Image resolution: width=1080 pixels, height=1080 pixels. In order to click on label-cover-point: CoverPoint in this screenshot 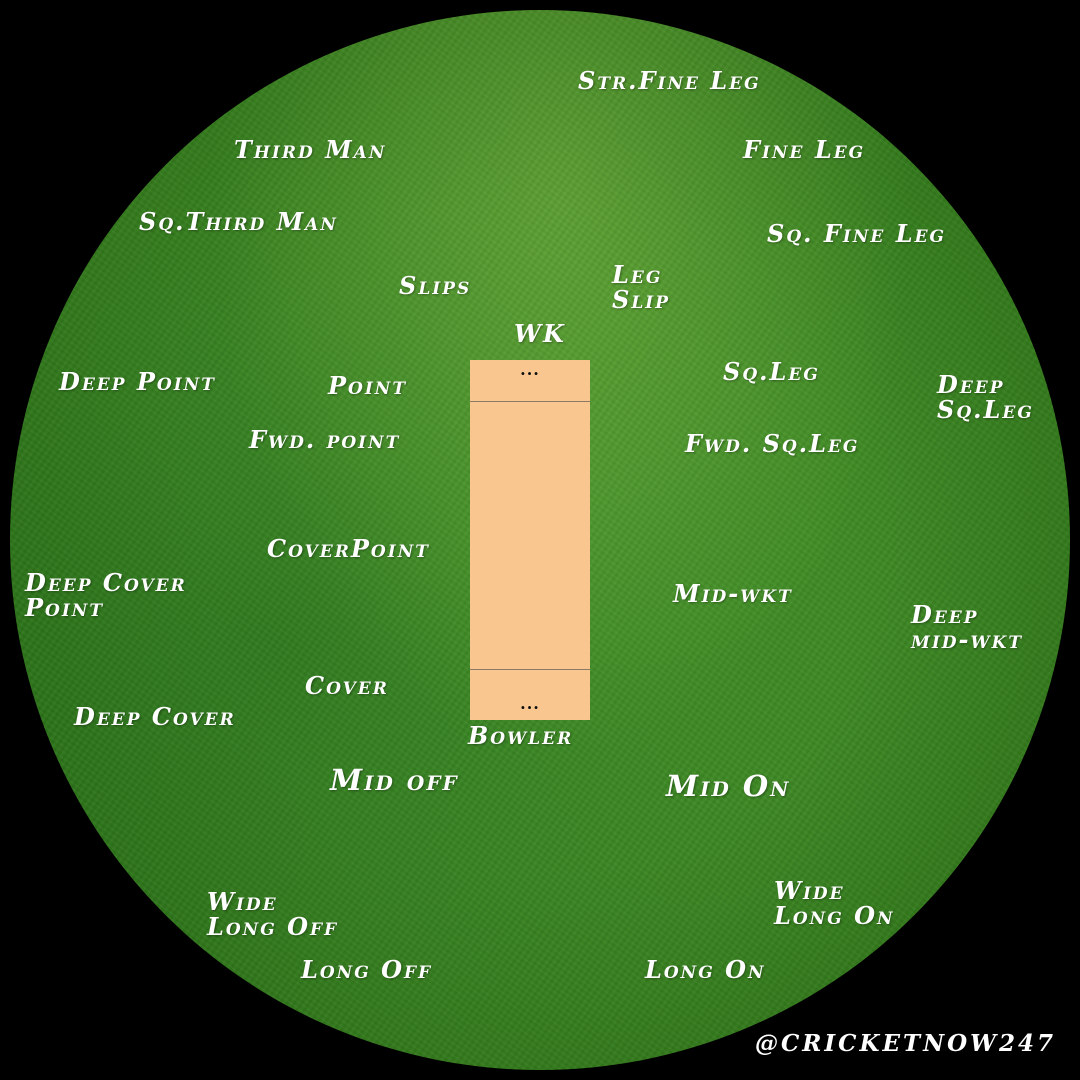, I will do `click(348, 548)`.